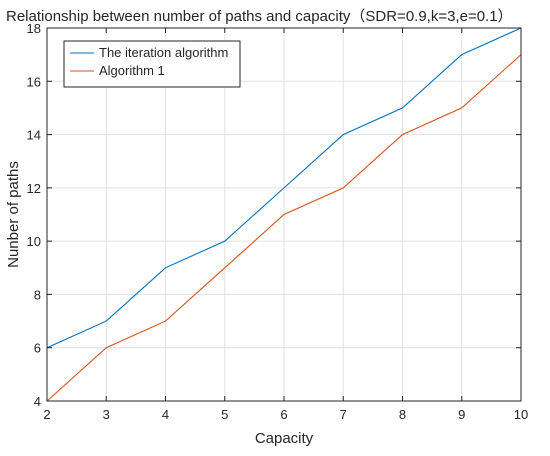 The height and width of the screenshot is (456, 550). What do you see at coordinates (521, 414) in the screenshot?
I see `x-tick-label: 10` at bounding box center [521, 414].